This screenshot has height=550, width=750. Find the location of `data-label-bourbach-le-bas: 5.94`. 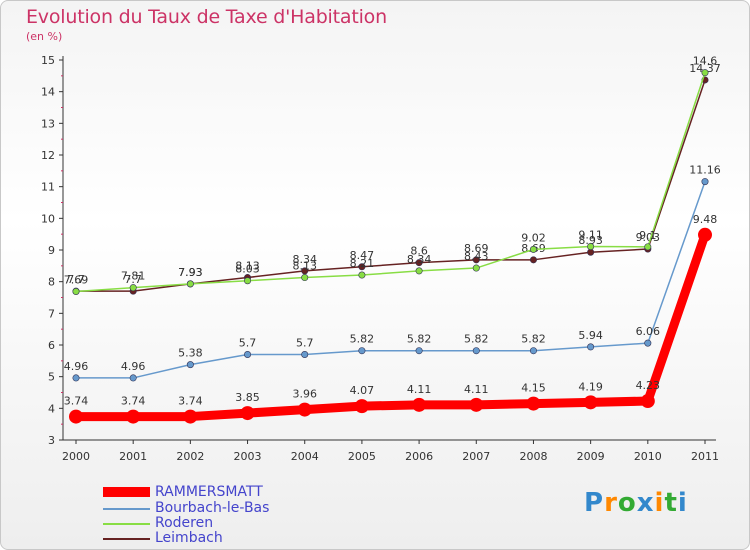

data-label-bourbach-le-bas: 5.94 is located at coordinates (590, 335).